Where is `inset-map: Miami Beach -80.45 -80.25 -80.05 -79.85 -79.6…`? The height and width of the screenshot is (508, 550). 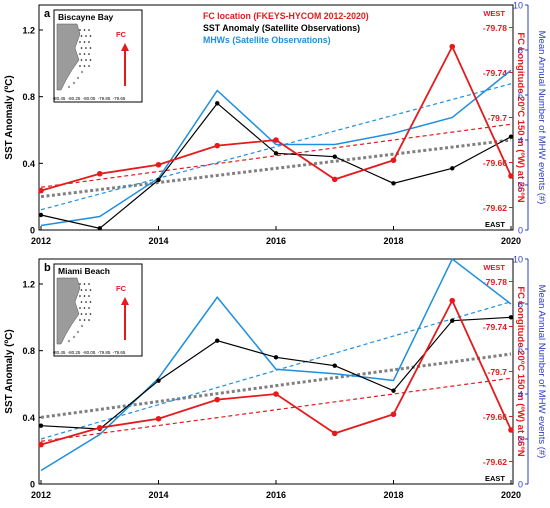 inset-map: Miami Beach -80.45 -80.25 -80.05 -79.85 -79.6… is located at coordinates (98, 310).